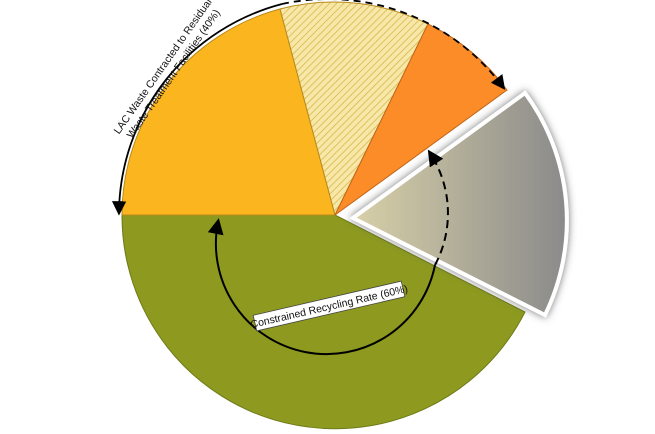 The image size is (655, 434). Describe the element at coordinates (197, 109) in the screenshot. I see `arrow-outer` at that location.